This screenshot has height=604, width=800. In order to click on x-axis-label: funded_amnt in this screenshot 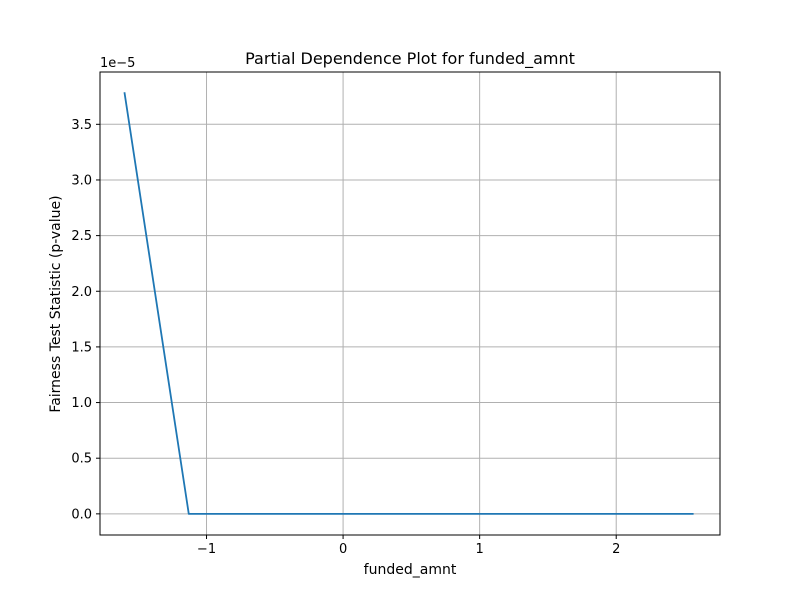, I will do `click(410, 570)`.